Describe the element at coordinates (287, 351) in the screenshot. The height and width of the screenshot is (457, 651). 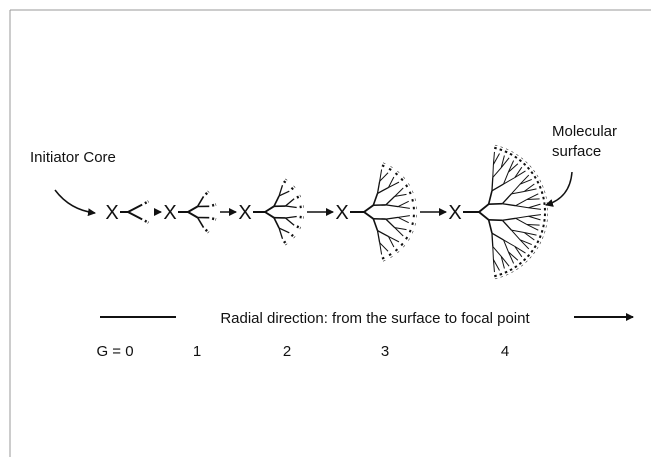
I see `generation-label: 2` at that location.